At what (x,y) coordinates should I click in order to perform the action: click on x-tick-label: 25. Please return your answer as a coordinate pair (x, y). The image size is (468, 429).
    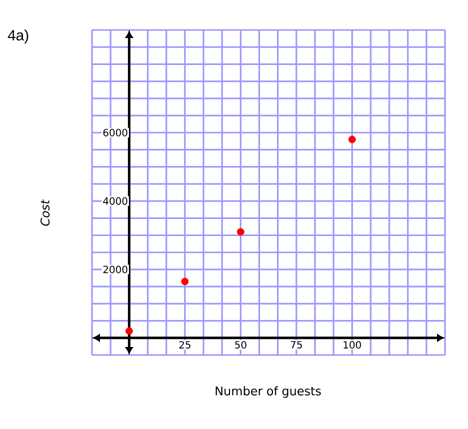
    Looking at the image, I should click on (184, 345).